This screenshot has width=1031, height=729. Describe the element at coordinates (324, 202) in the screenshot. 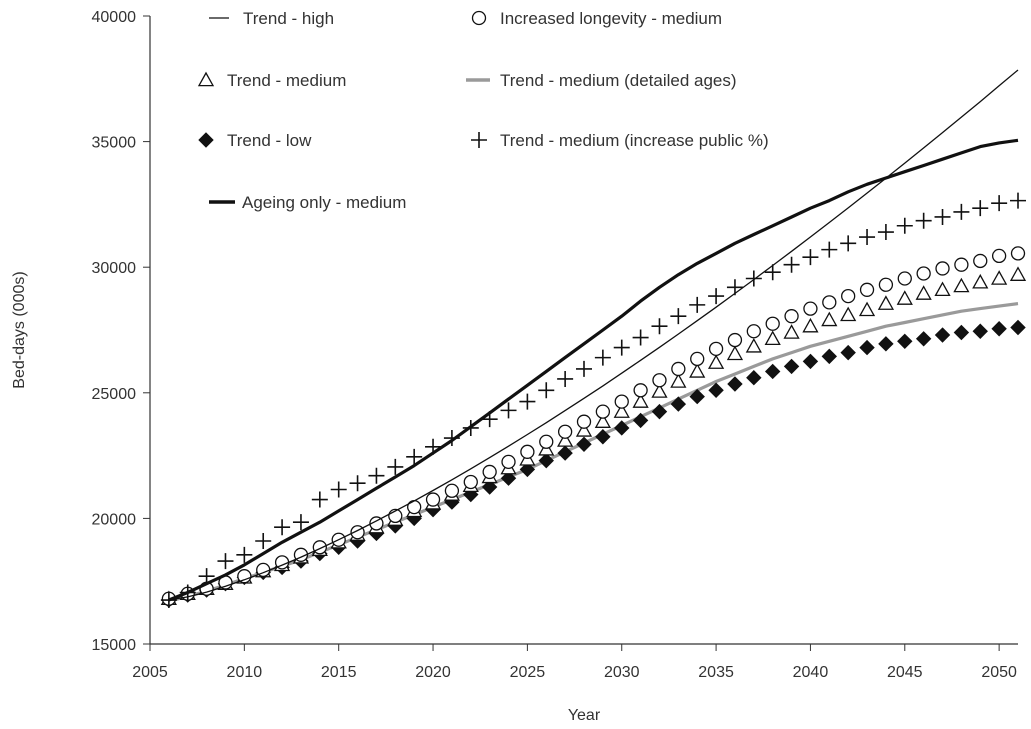

I see `legend-label: Ageing only - medium` at that location.